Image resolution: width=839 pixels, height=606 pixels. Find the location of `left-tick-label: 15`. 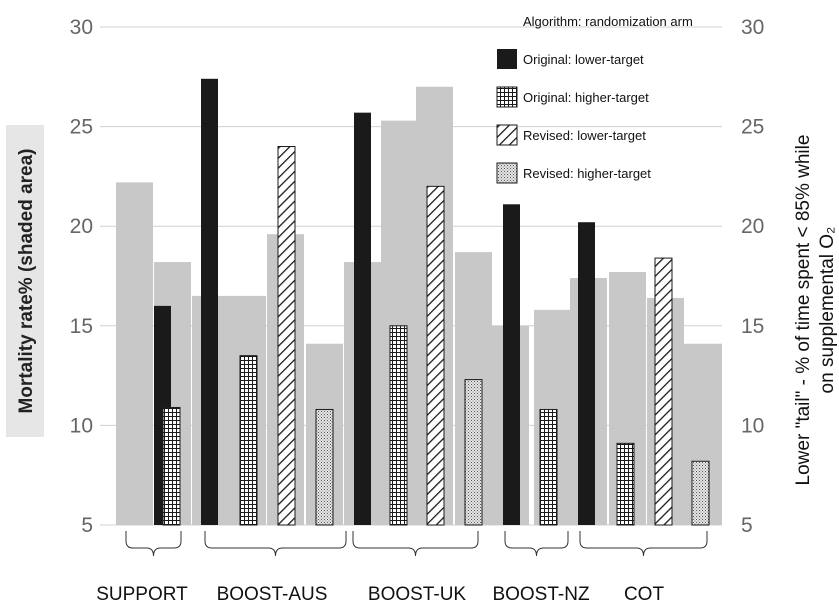

left-tick-label: 15 is located at coordinates (81, 326).